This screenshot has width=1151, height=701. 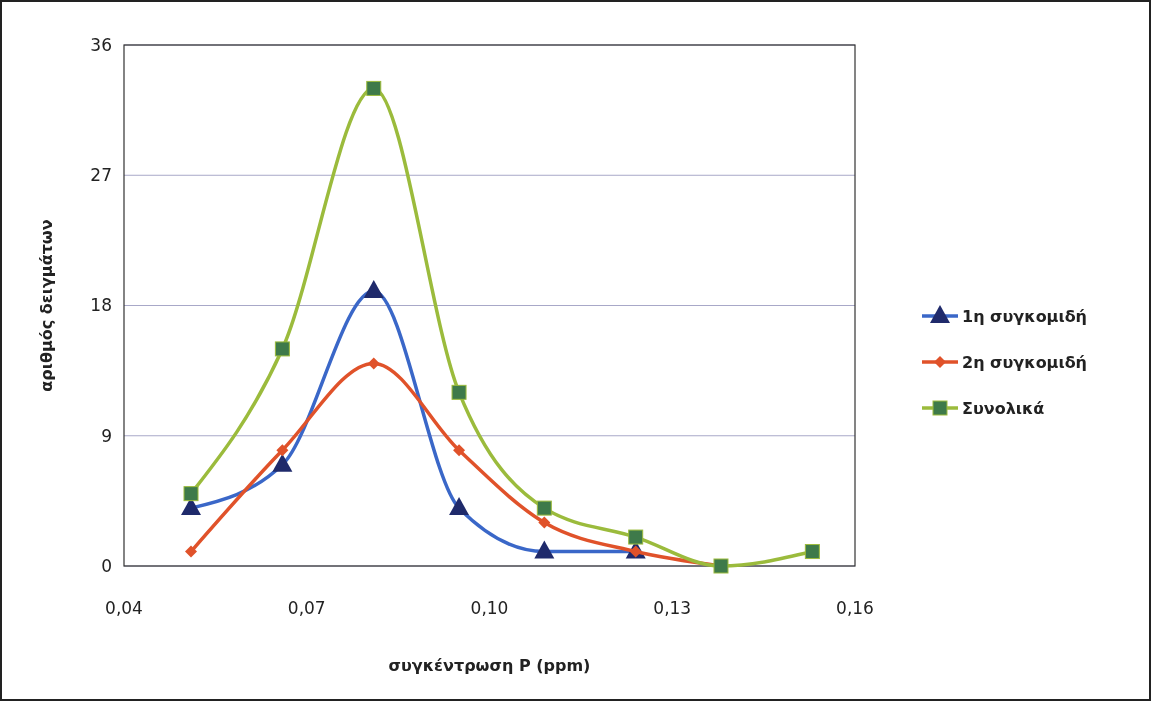 I want to click on y-axis-title: αριθμός δειγμάτων, so click(x=46, y=305).